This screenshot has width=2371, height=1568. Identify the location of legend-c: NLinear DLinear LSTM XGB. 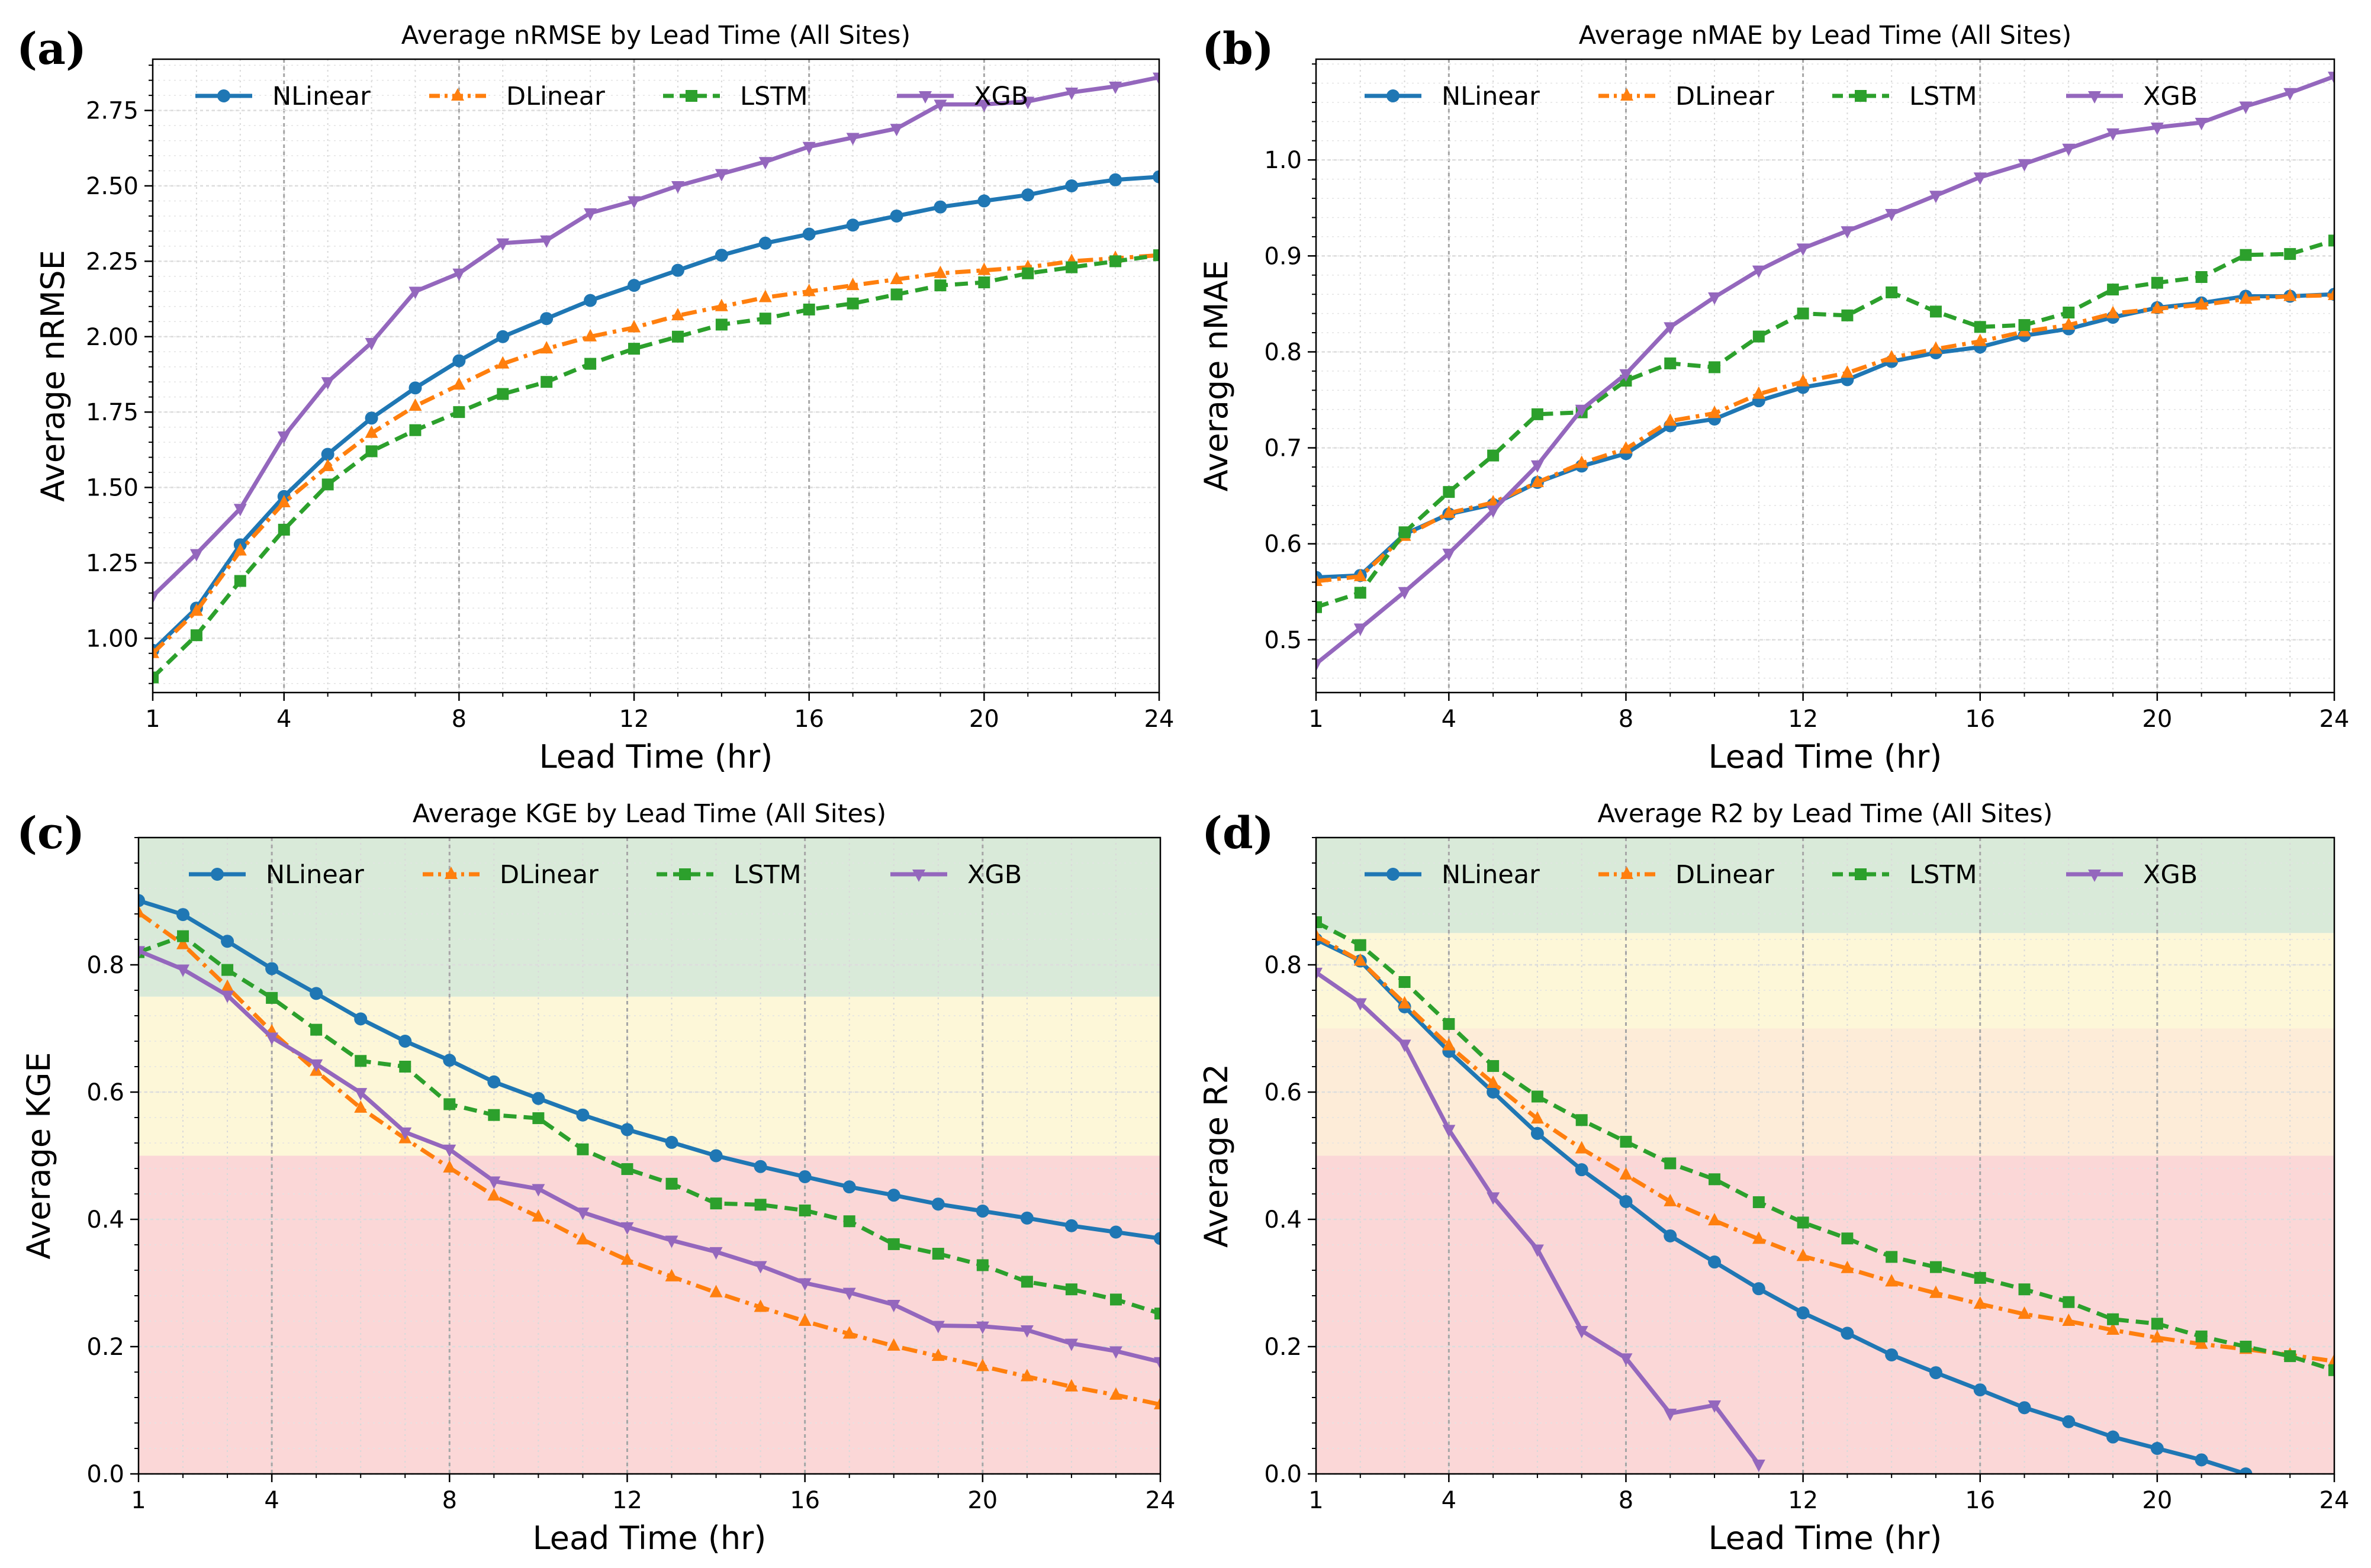
(605, 875).